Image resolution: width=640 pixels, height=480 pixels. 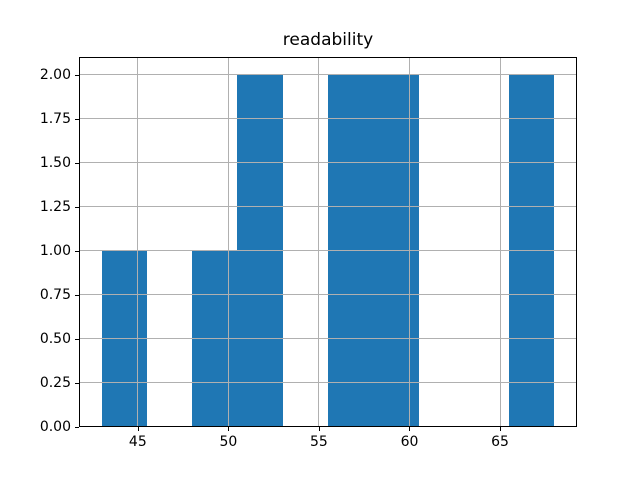 What do you see at coordinates (228, 442) in the screenshot?
I see `x-tick-label: 50` at bounding box center [228, 442].